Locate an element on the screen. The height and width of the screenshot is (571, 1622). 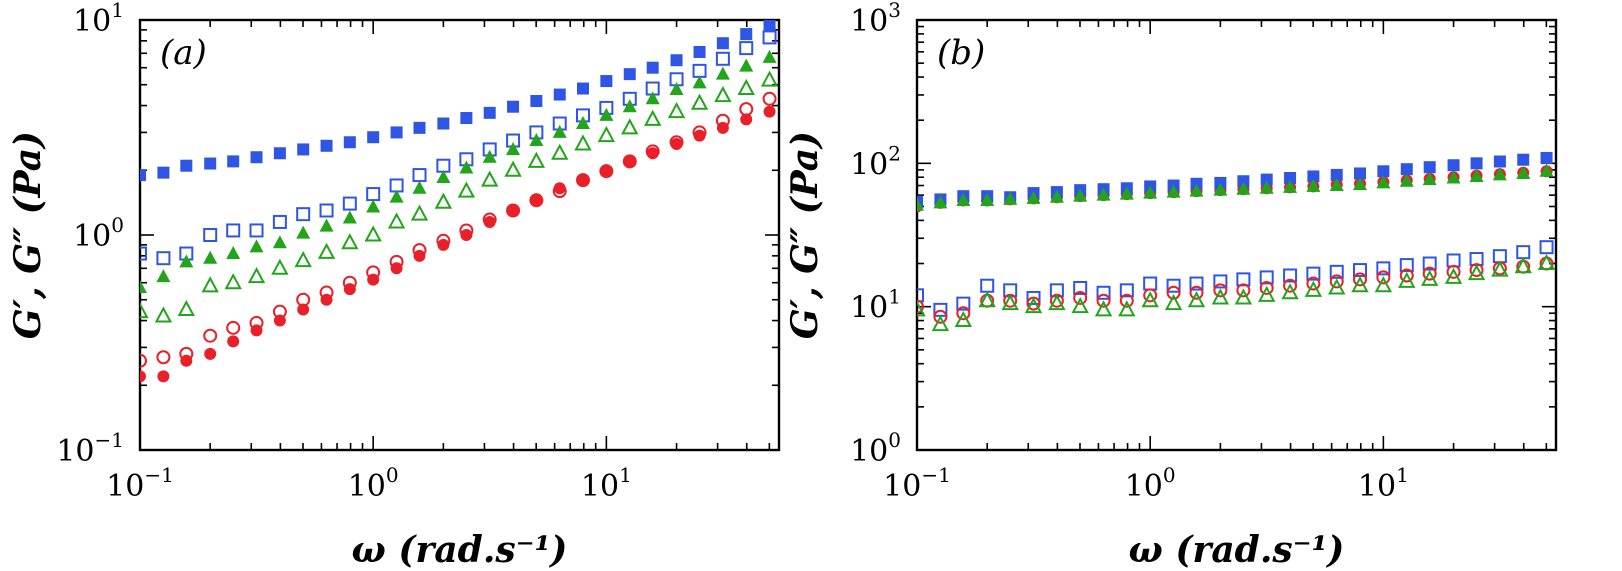
panel-label: (a) is located at coordinates (183, 53).